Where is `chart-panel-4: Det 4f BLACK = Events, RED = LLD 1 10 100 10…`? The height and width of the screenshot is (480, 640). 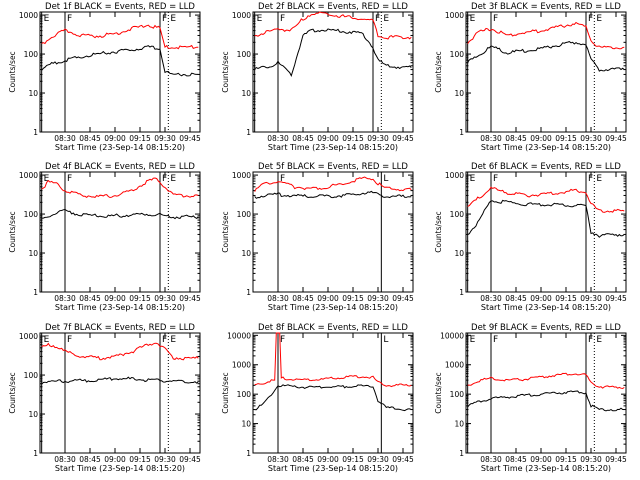 chart-panel-4: Det 4f BLACK = Events, RED = LLD 1 10 100 10… is located at coordinates (104, 237).